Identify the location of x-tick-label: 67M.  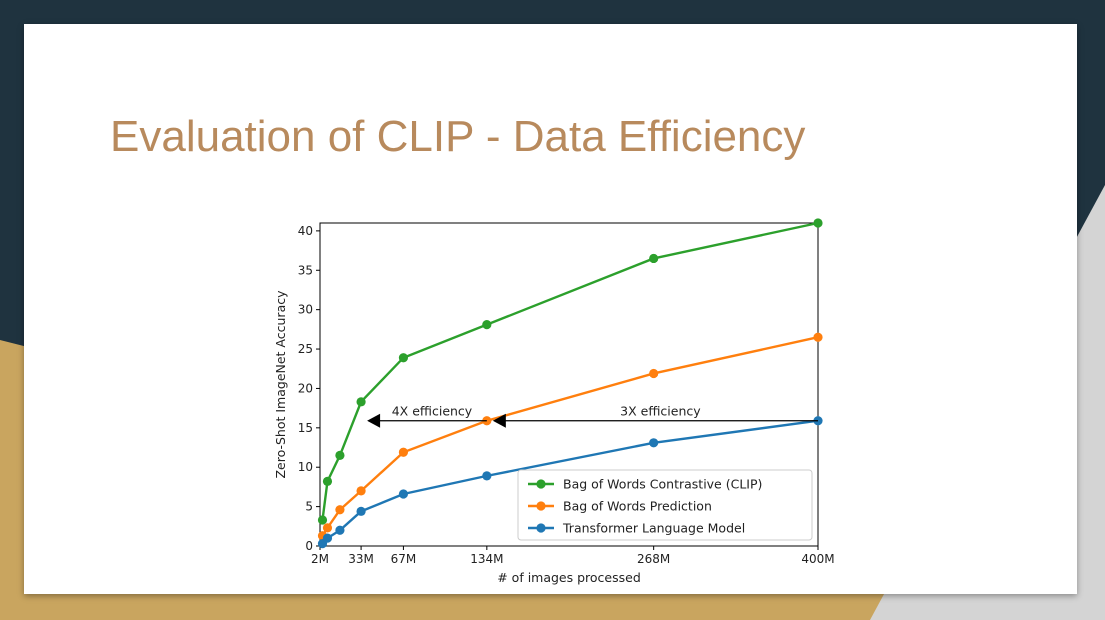
(404, 559).